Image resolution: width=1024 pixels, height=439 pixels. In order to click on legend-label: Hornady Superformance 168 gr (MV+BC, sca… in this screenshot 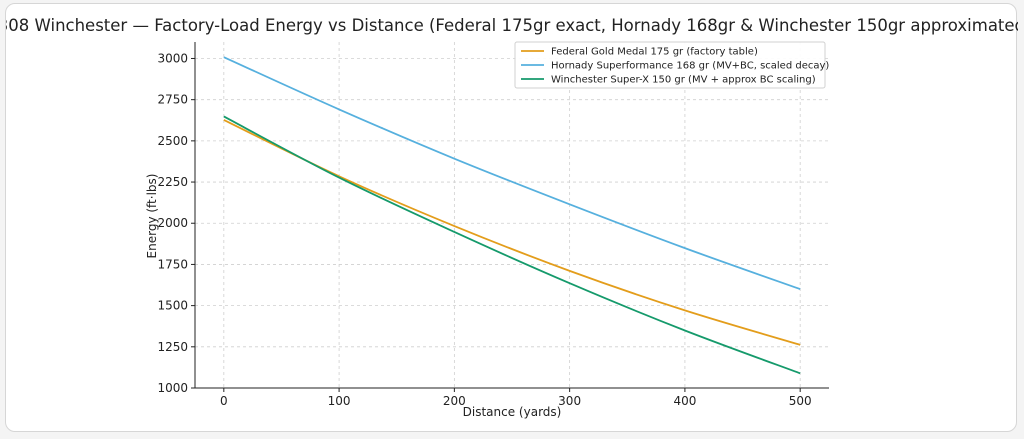, I will do `click(690, 66)`.